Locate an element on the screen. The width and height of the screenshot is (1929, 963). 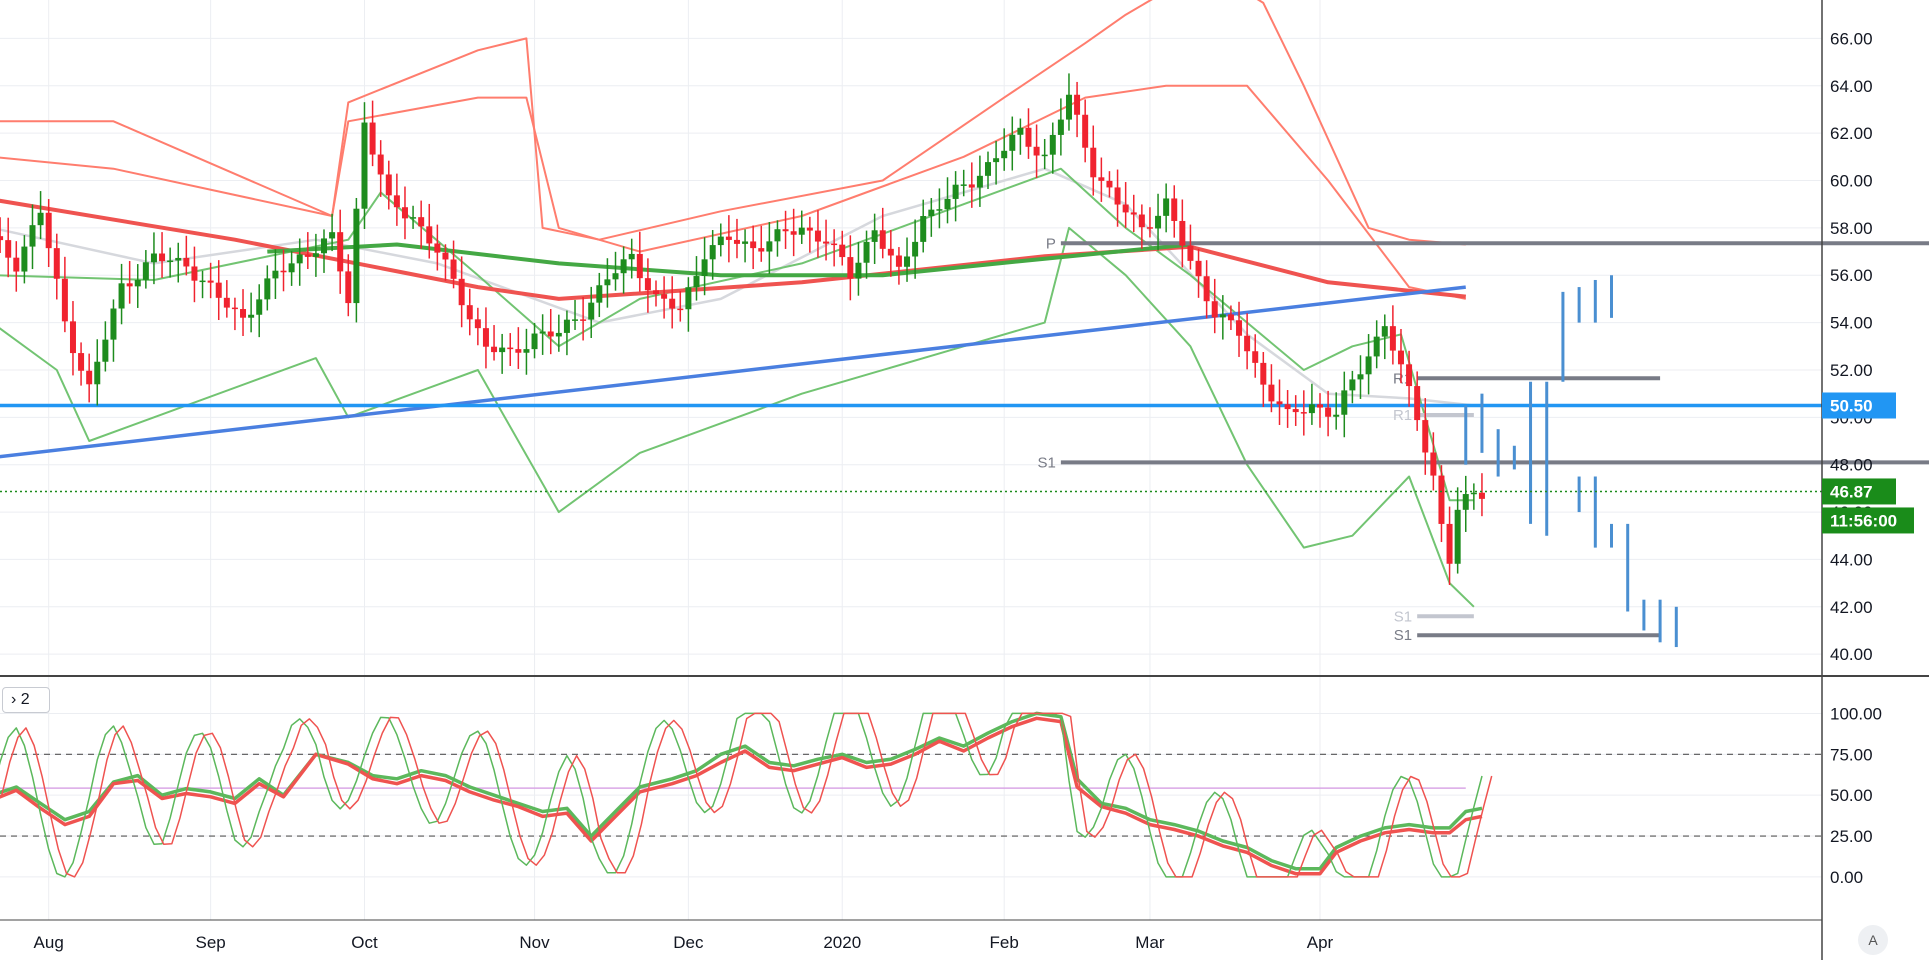
auto-scale-button: A is located at coordinates (1873, 940).